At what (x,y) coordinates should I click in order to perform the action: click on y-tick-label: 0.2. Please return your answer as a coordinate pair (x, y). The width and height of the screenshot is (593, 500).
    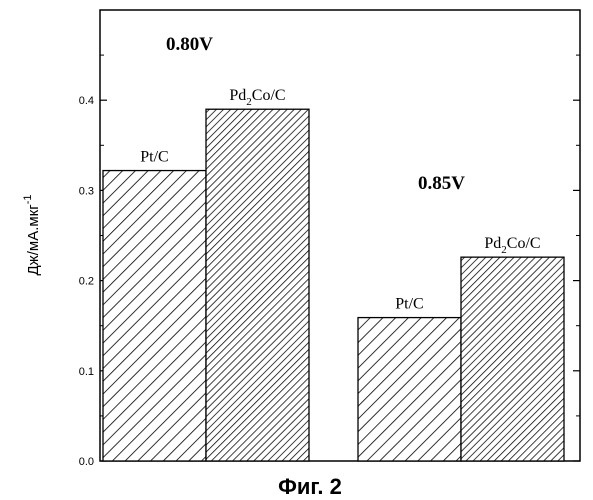
    Looking at the image, I should click on (86, 282).